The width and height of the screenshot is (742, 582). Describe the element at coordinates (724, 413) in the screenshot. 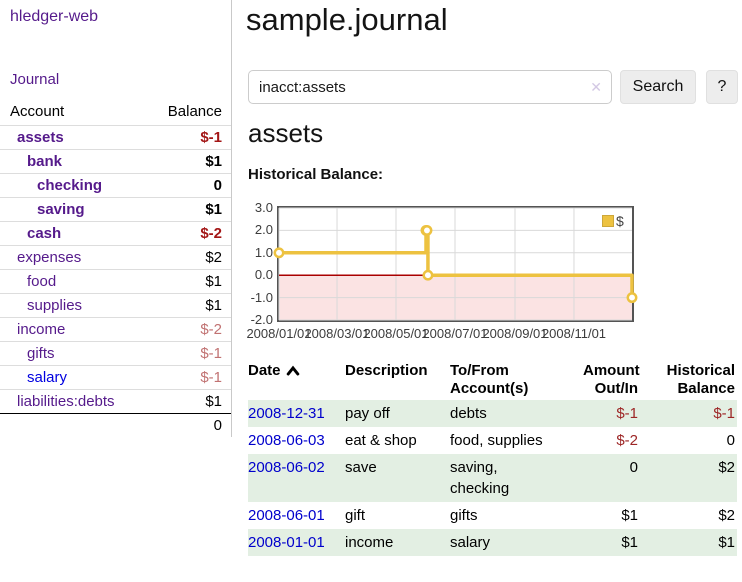

I see `transaction-balance: $-1` at that location.